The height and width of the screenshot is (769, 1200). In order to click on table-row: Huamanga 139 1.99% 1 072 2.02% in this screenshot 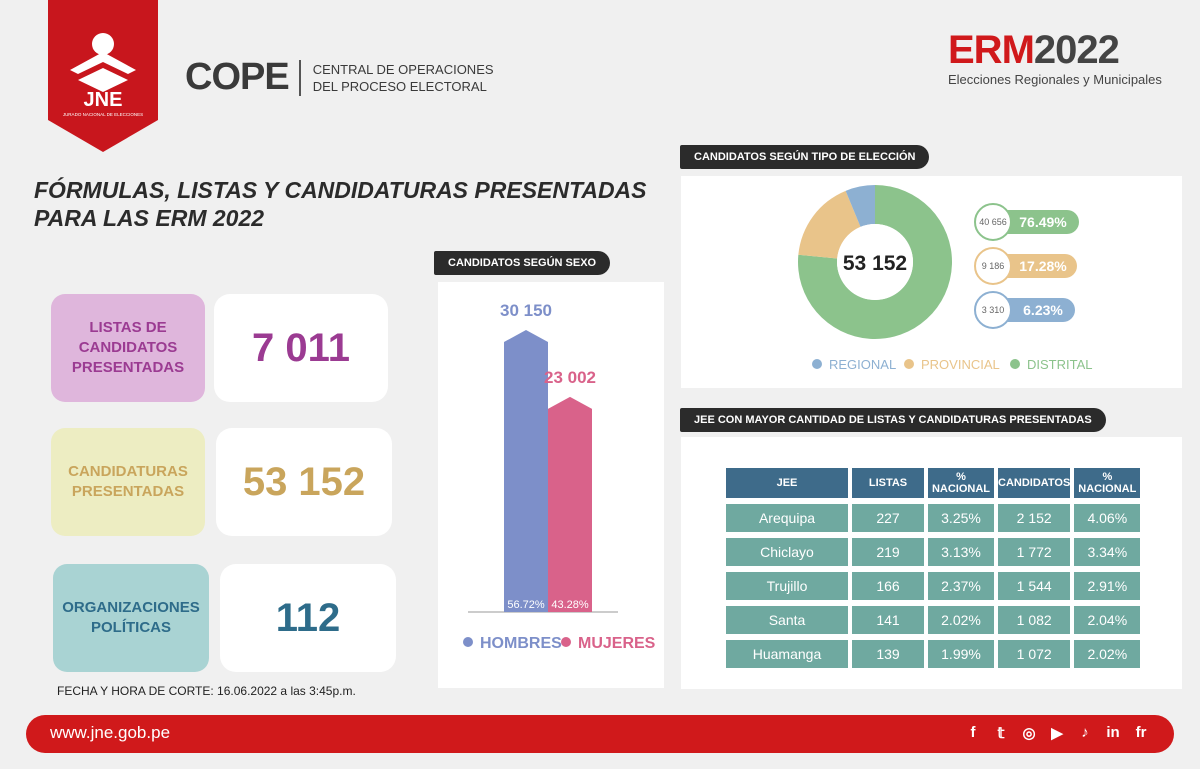, I will do `click(933, 654)`.